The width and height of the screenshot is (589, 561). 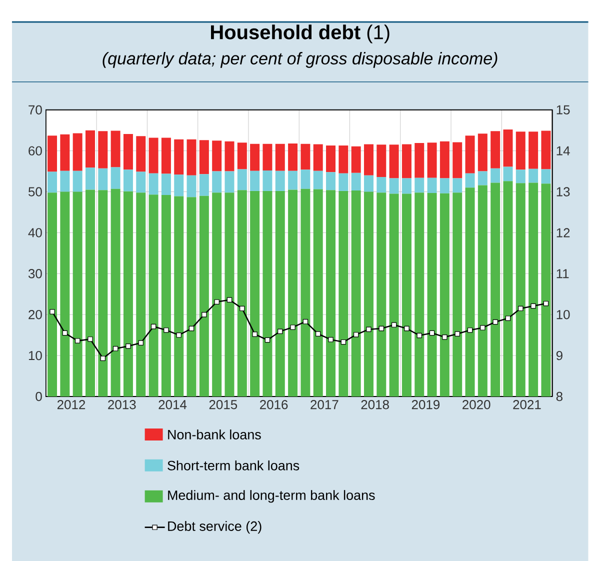 What do you see at coordinates (562, 273) in the screenshot?
I see `y2-tick-label: 11` at bounding box center [562, 273].